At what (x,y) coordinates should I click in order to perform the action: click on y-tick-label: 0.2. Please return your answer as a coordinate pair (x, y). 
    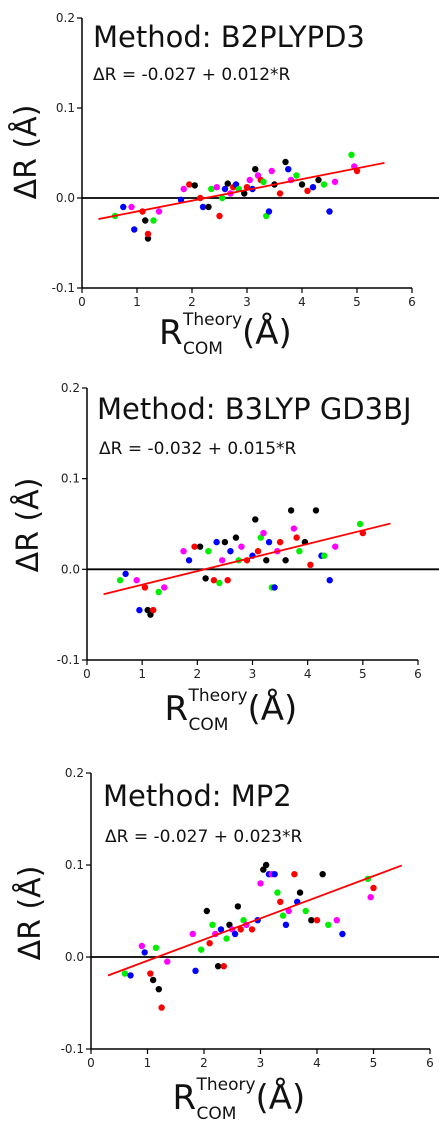
    Looking at the image, I should click on (65, 18).